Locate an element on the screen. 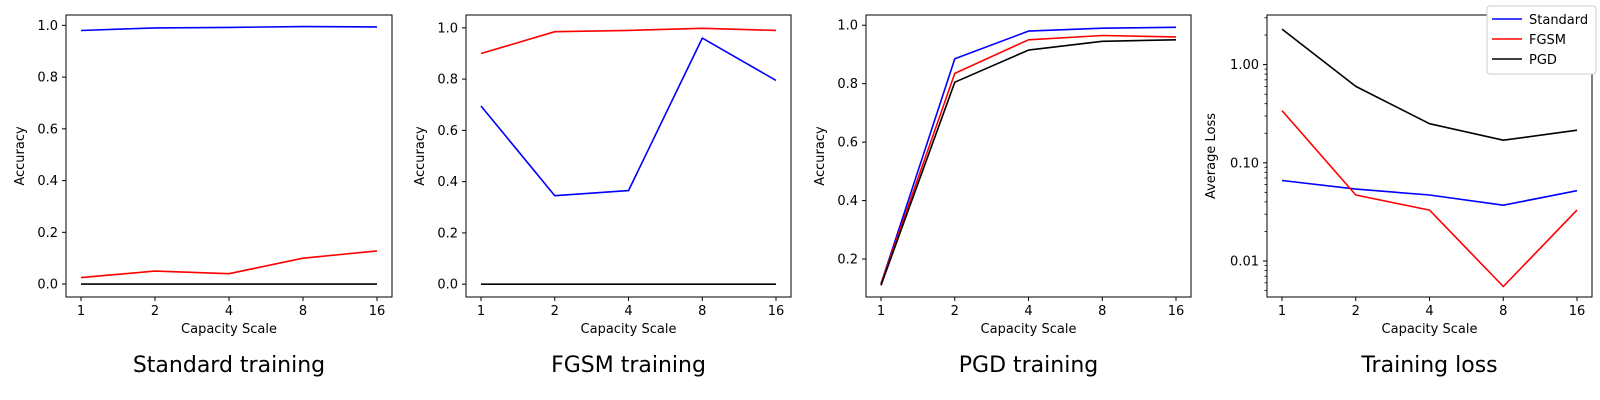  y-tick-label: 1.00 is located at coordinates (1244, 65).